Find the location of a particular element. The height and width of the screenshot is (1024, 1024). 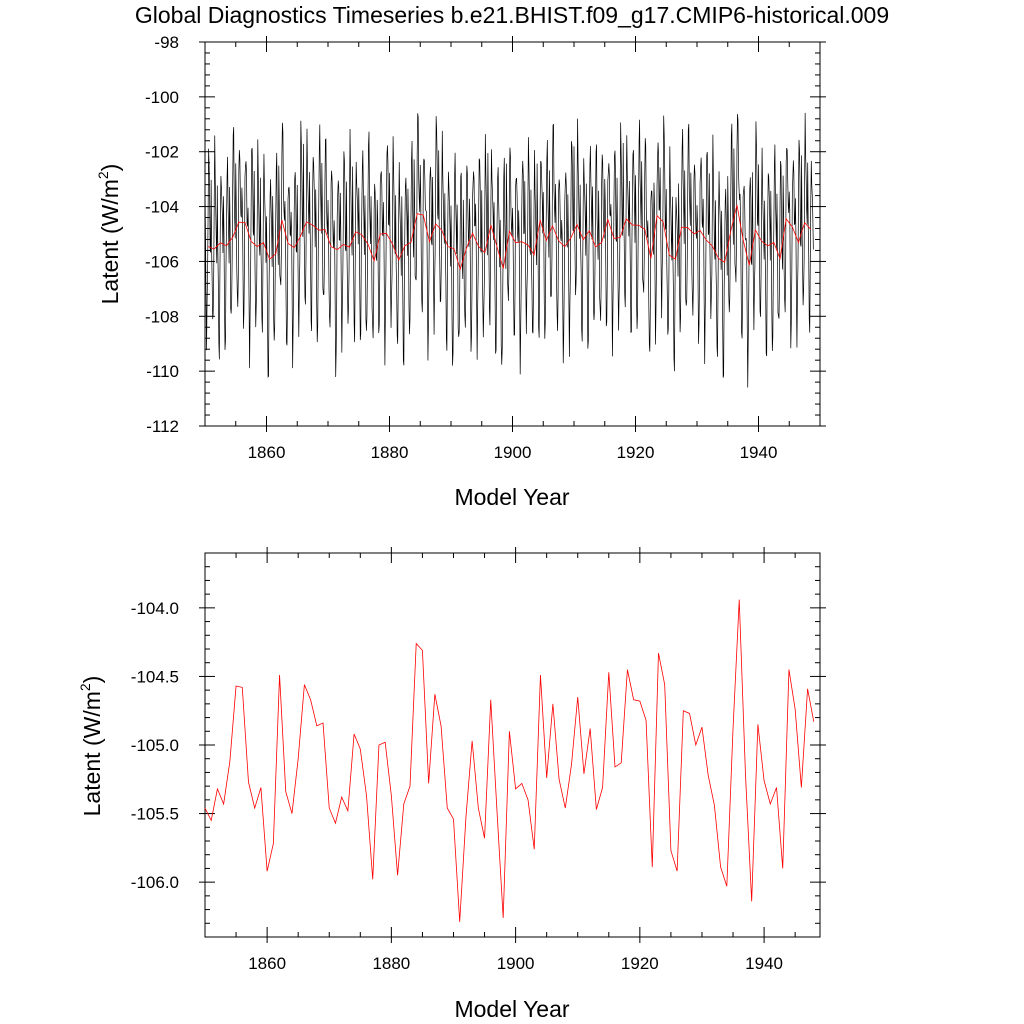

top-x-tick-label: 1920 is located at coordinates (636, 452).